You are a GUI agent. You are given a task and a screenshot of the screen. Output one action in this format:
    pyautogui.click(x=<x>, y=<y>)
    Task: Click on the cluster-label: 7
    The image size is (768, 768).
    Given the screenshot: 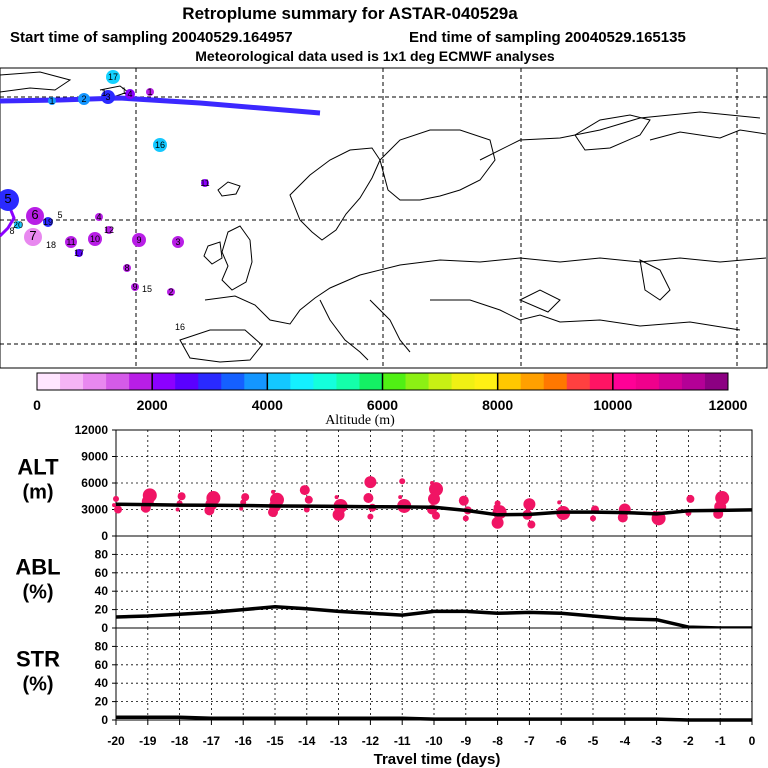 What is the action you would take?
    pyautogui.click(x=32, y=235)
    